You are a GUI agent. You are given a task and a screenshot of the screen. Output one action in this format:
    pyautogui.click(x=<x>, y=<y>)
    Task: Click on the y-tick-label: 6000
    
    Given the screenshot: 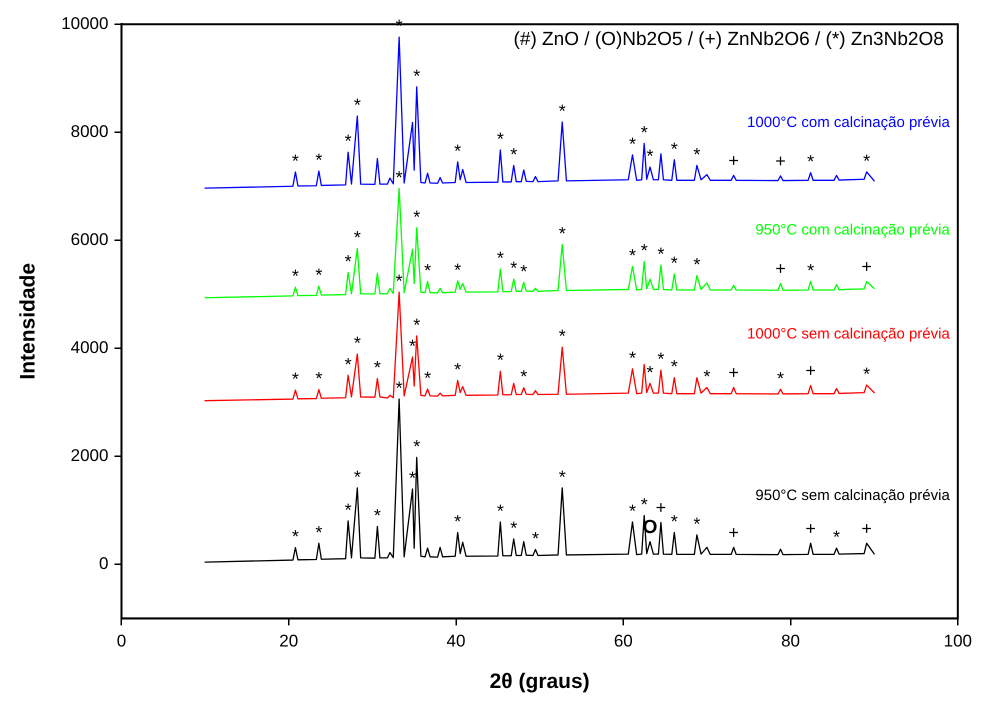 What is the action you would take?
    pyautogui.click(x=89, y=239)
    